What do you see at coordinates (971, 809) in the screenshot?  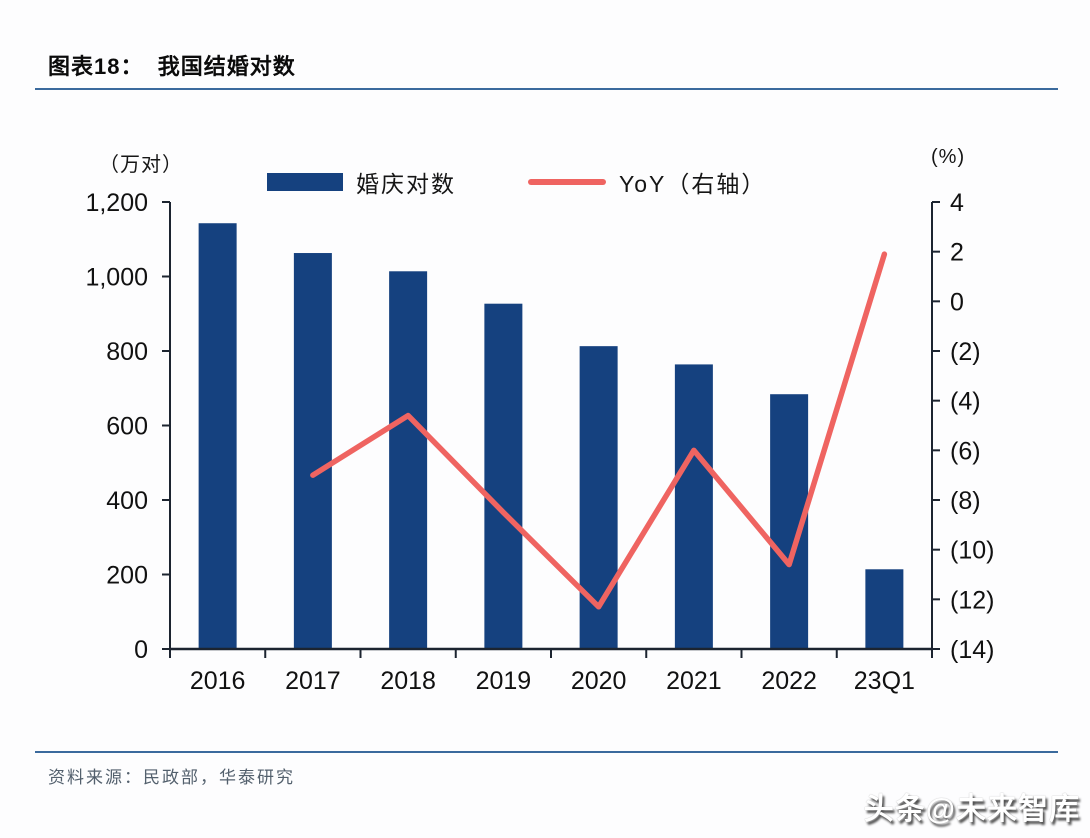 I see `watermark: 头条@未来智库` at bounding box center [971, 809].